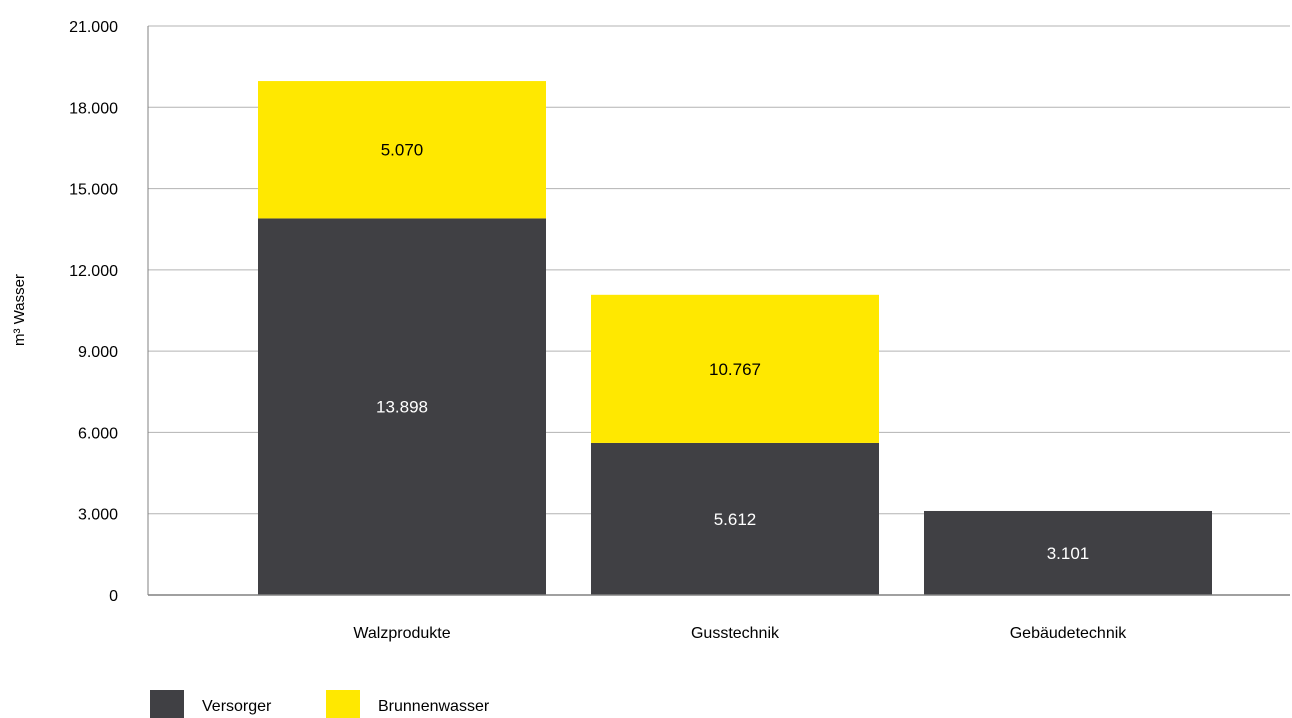 This screenshot has height=718, width=1292. I want to click on y-tick-label: 0, so click(113, 596).